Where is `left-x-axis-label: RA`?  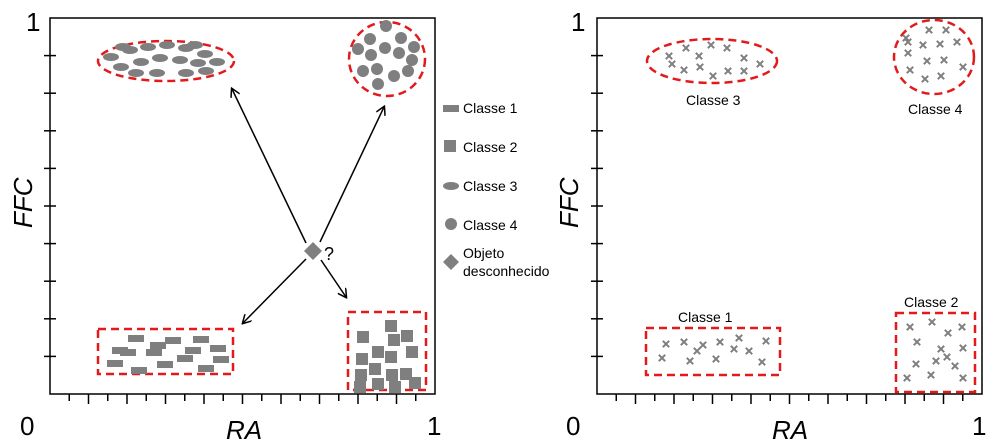 left-x-axis-label: RA is located at coordinates (244, 430).